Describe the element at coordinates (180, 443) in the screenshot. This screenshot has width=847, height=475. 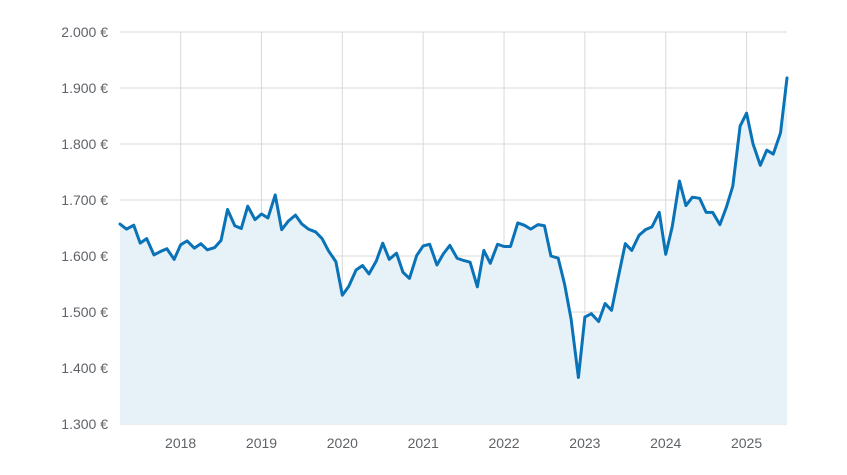
I see `x-tick-label: 2018` at that location.